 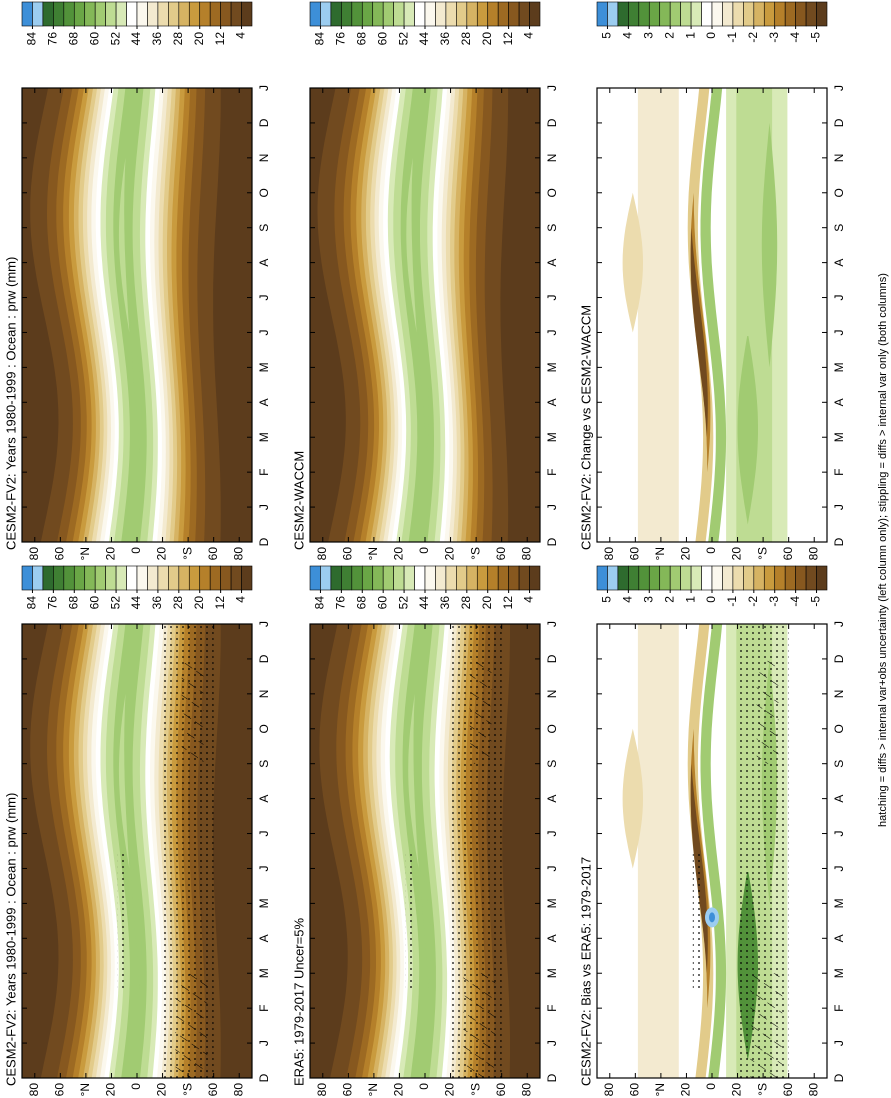 What do you see at coordinates (839, 694) in the screenshot?
I see `x-tick-label: N` at bounding box center [839, 694].